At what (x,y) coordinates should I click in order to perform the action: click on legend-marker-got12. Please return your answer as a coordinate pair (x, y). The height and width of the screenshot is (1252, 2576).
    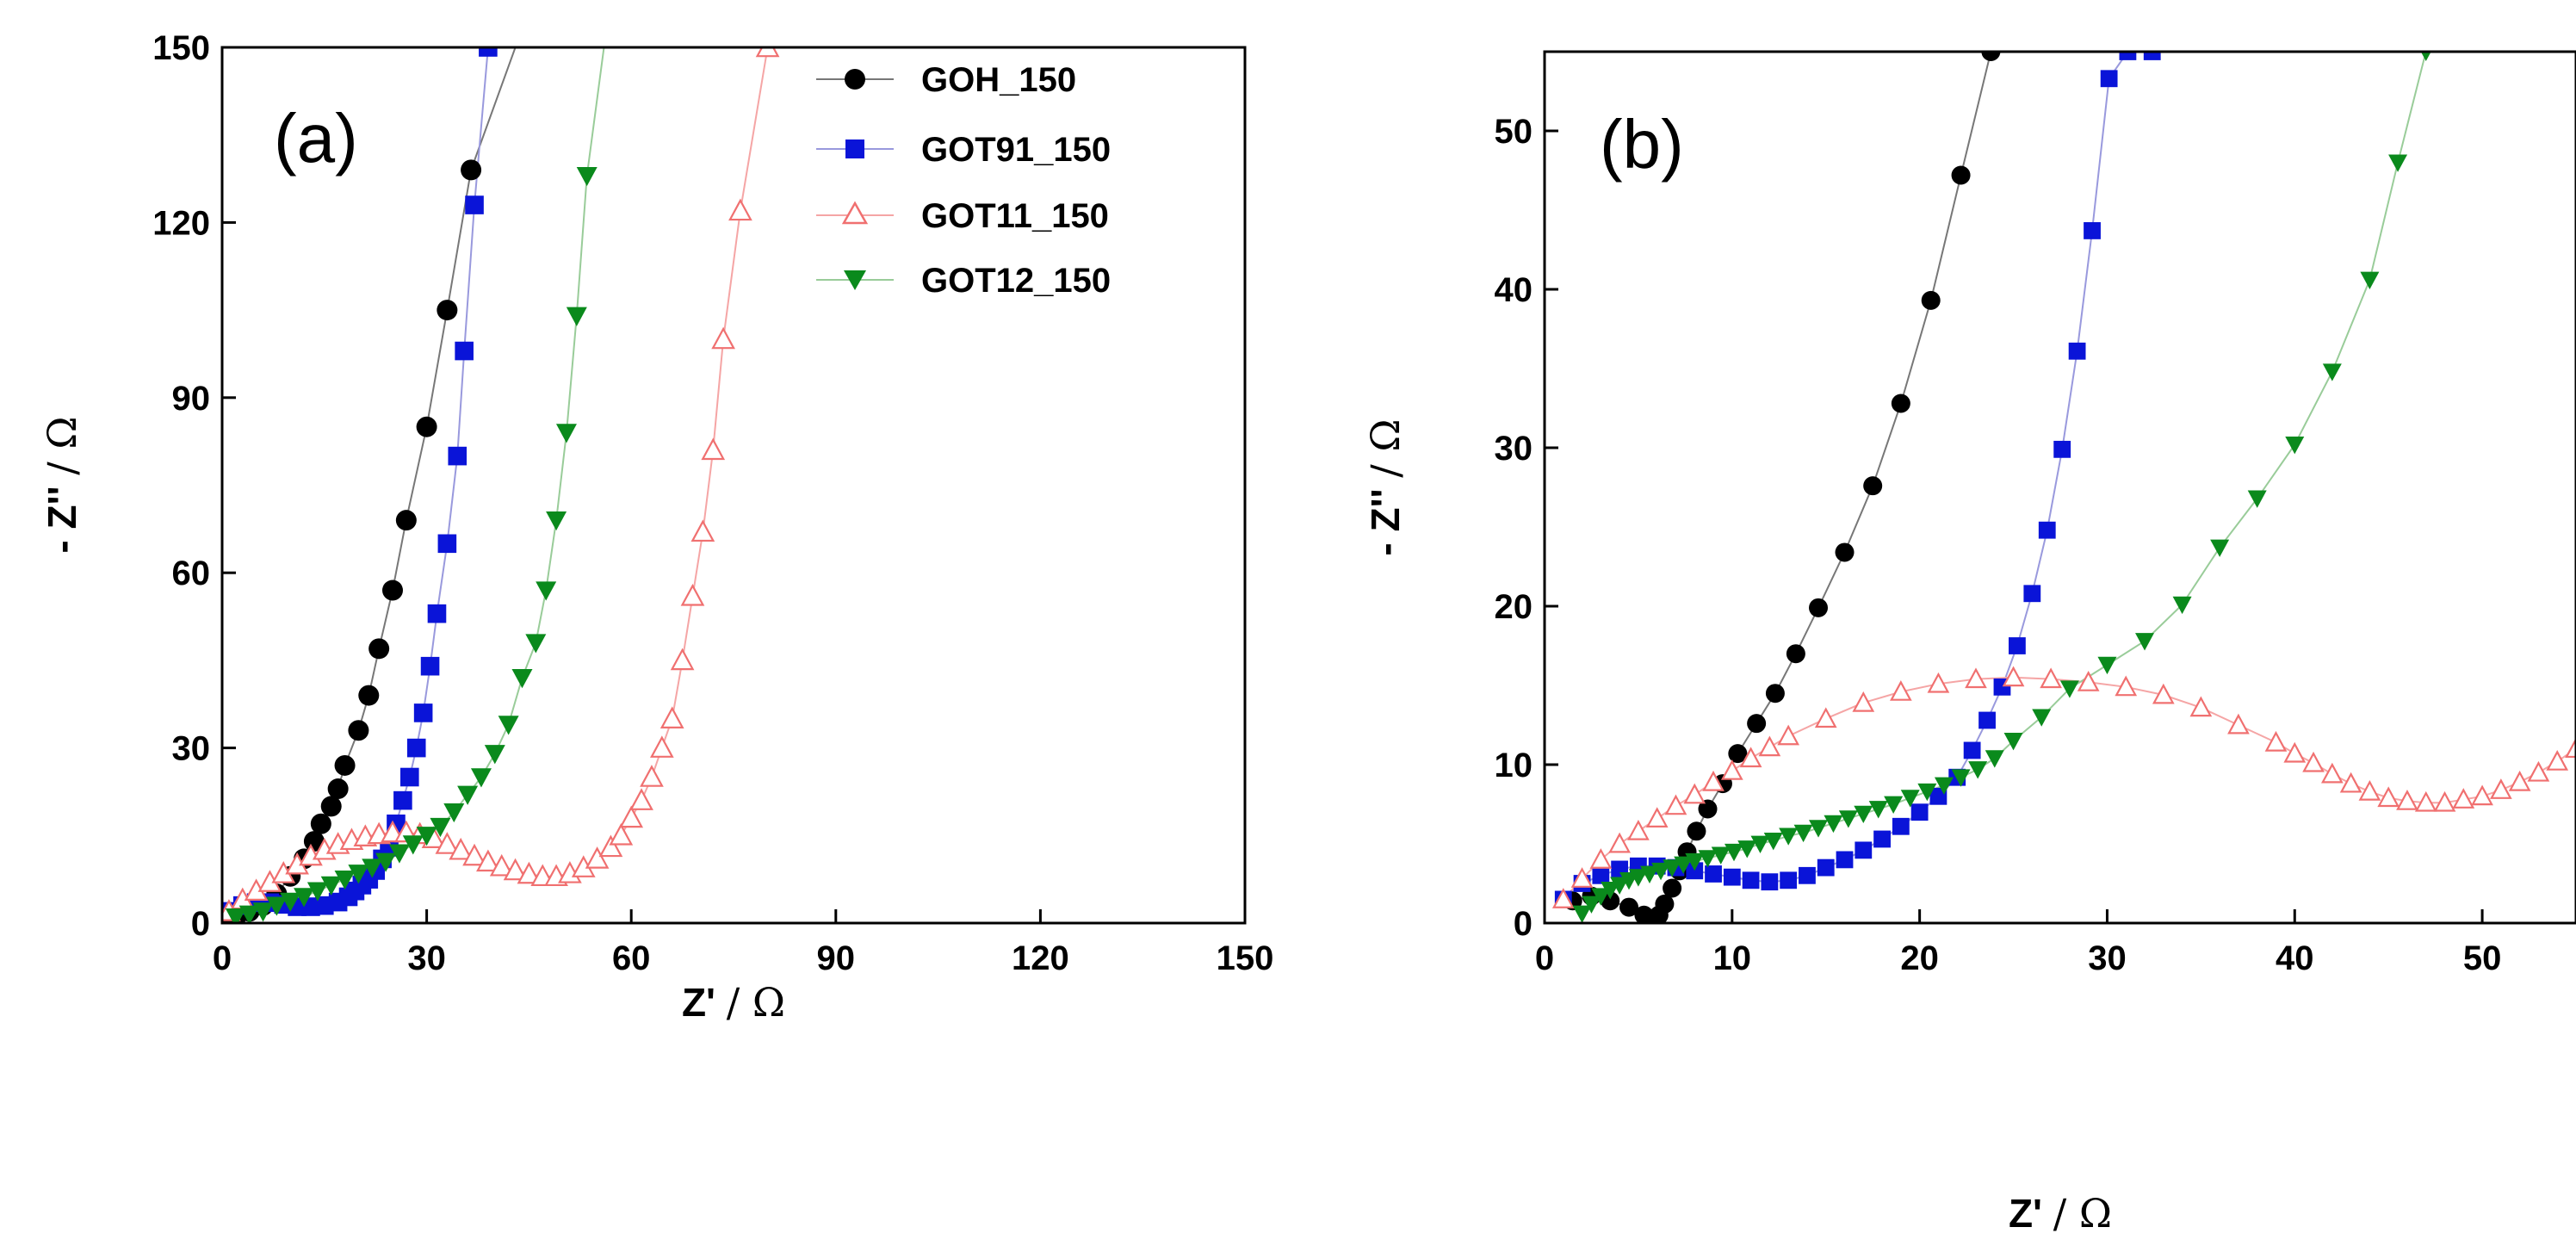
    Looking at the image, I should click on (855, 280).